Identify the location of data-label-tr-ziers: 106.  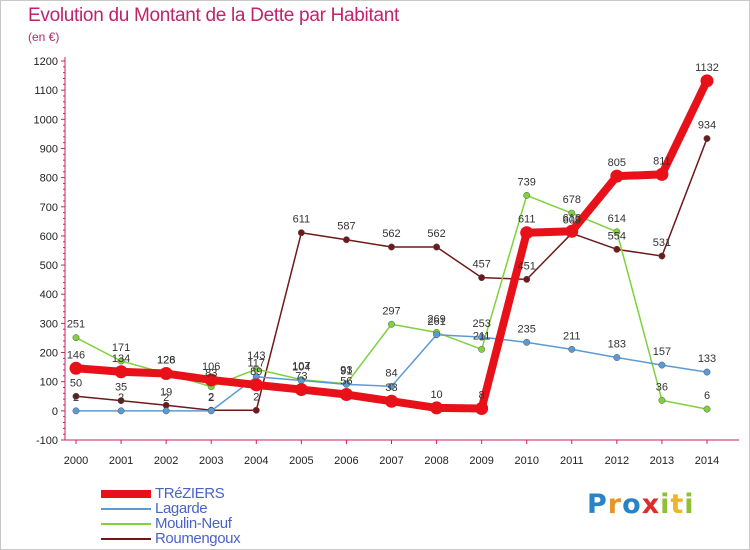
(211, 367).